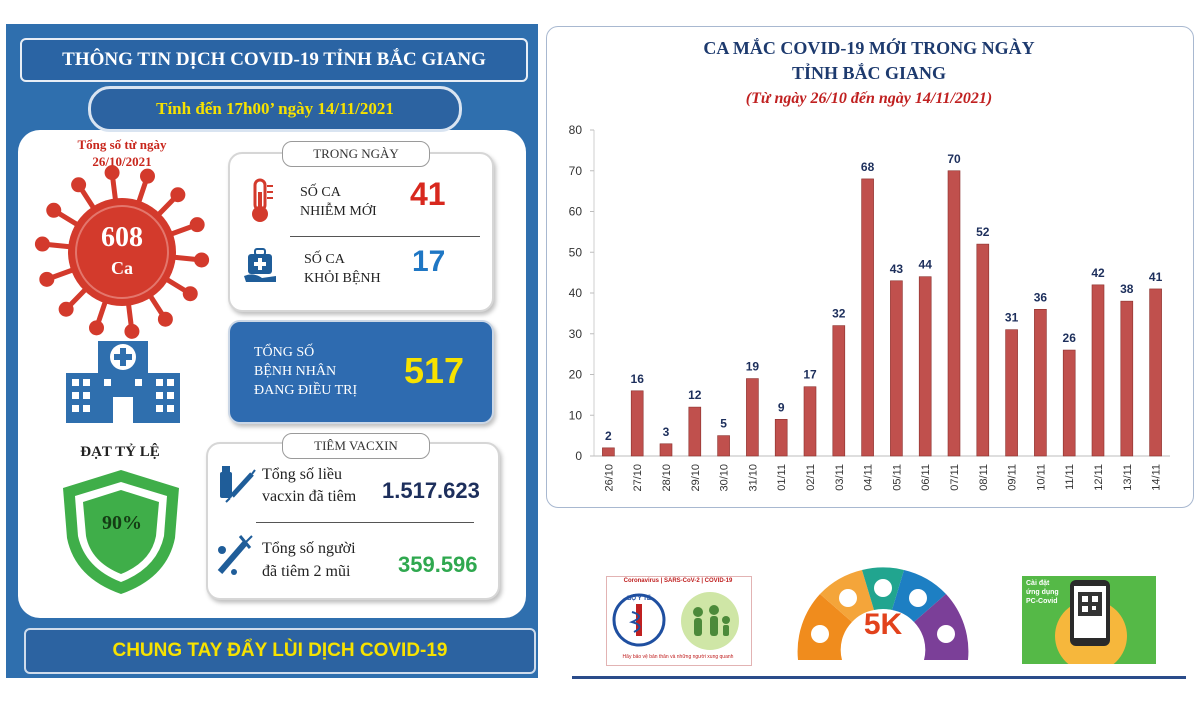  I want to click on x-tick-label: 31/10, so click(753, 478).